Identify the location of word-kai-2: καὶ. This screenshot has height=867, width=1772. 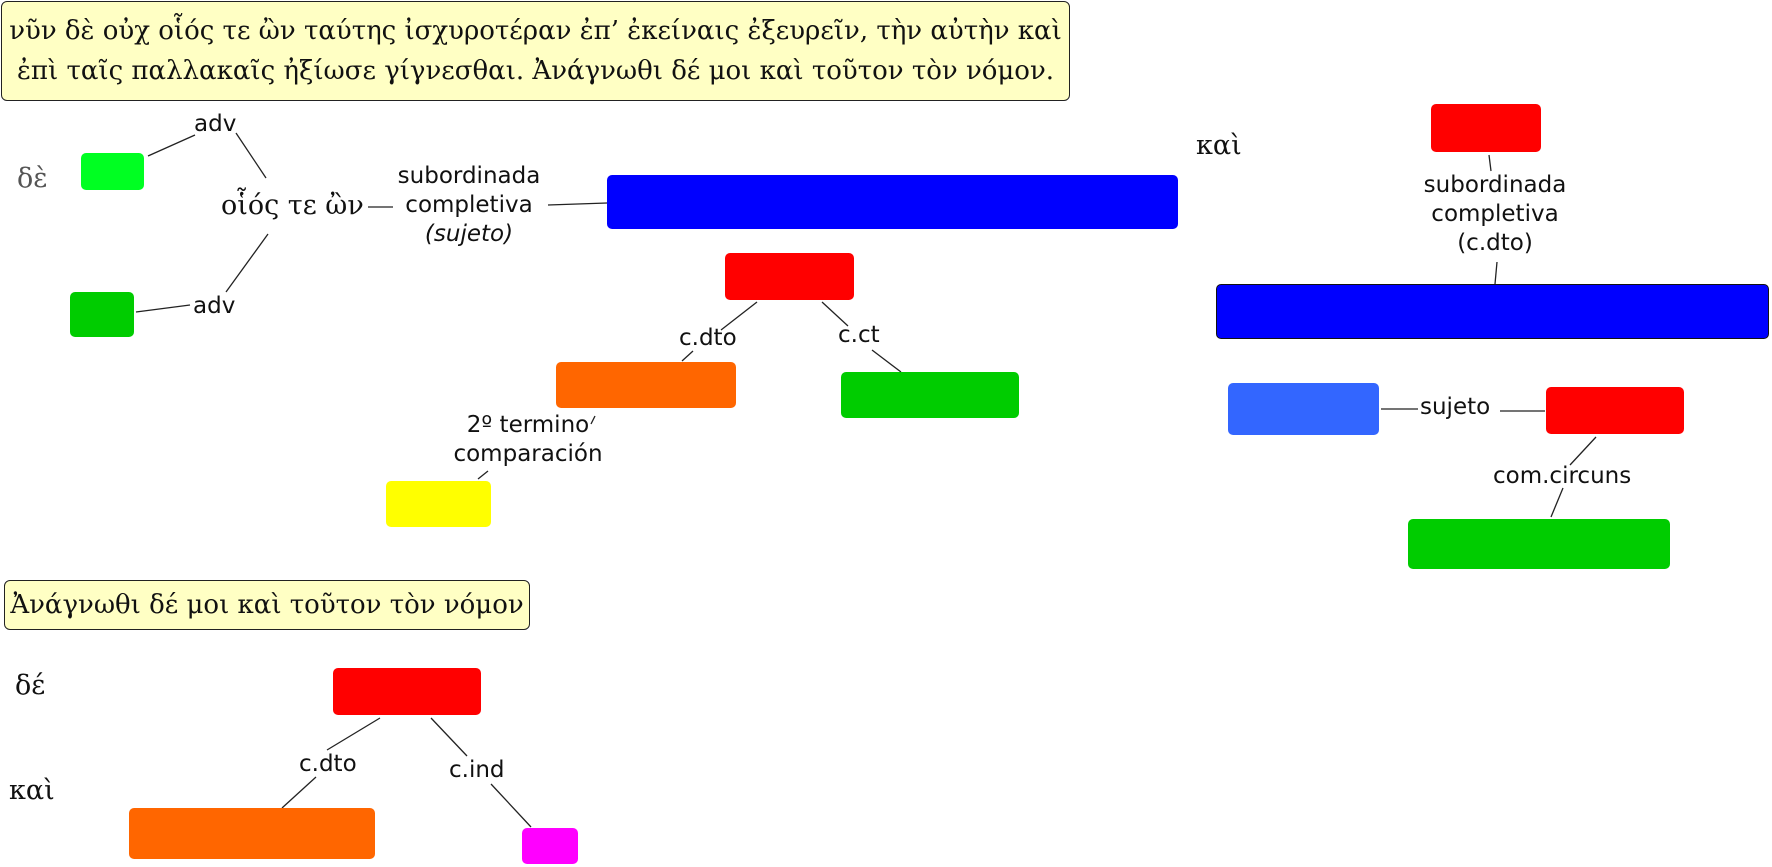
(32, 790).